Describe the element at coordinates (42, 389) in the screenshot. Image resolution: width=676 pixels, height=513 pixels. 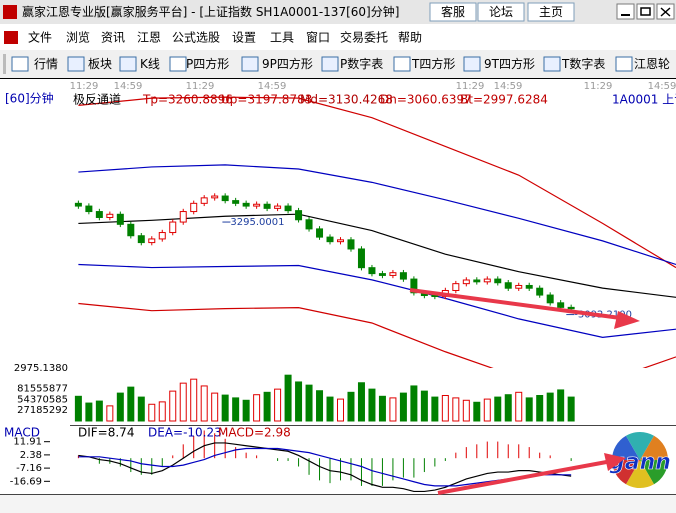
I see `y-tick-label: 81555877` at that location.